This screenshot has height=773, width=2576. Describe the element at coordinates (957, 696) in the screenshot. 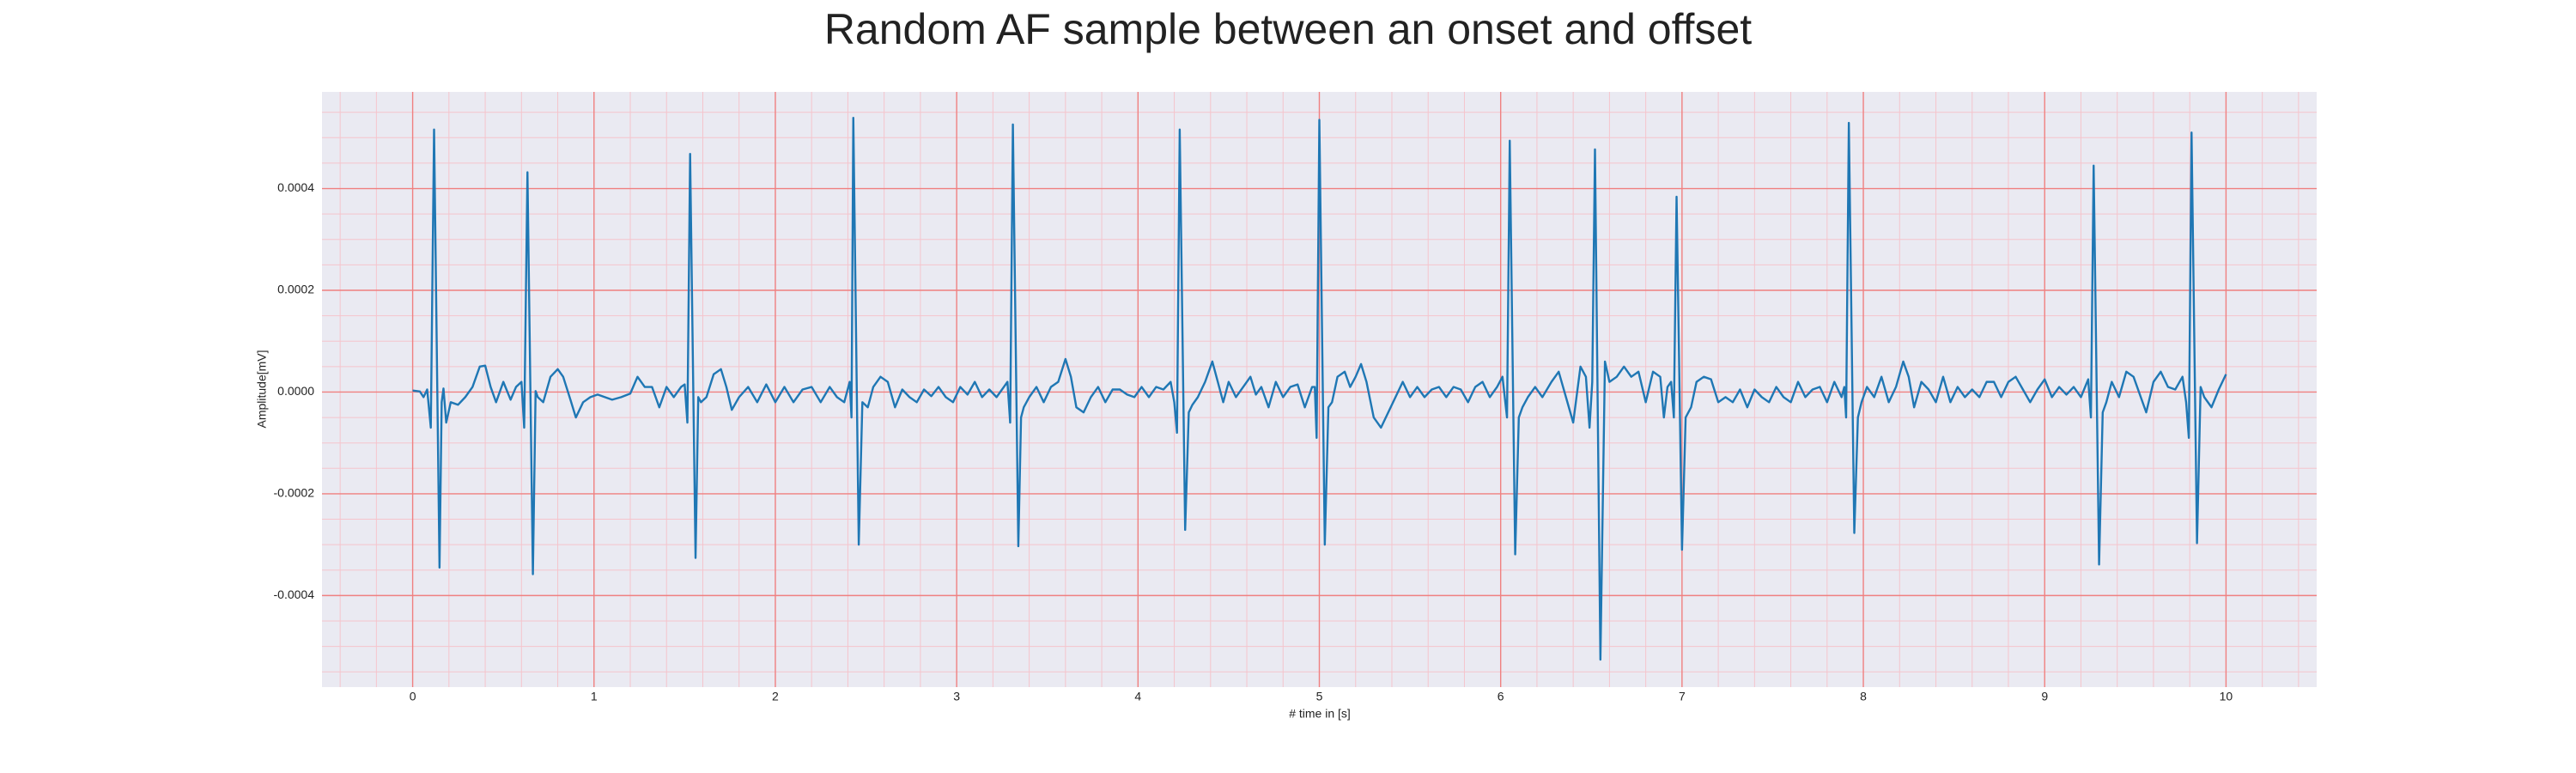

I see `x-tick-label: 3` at that location.